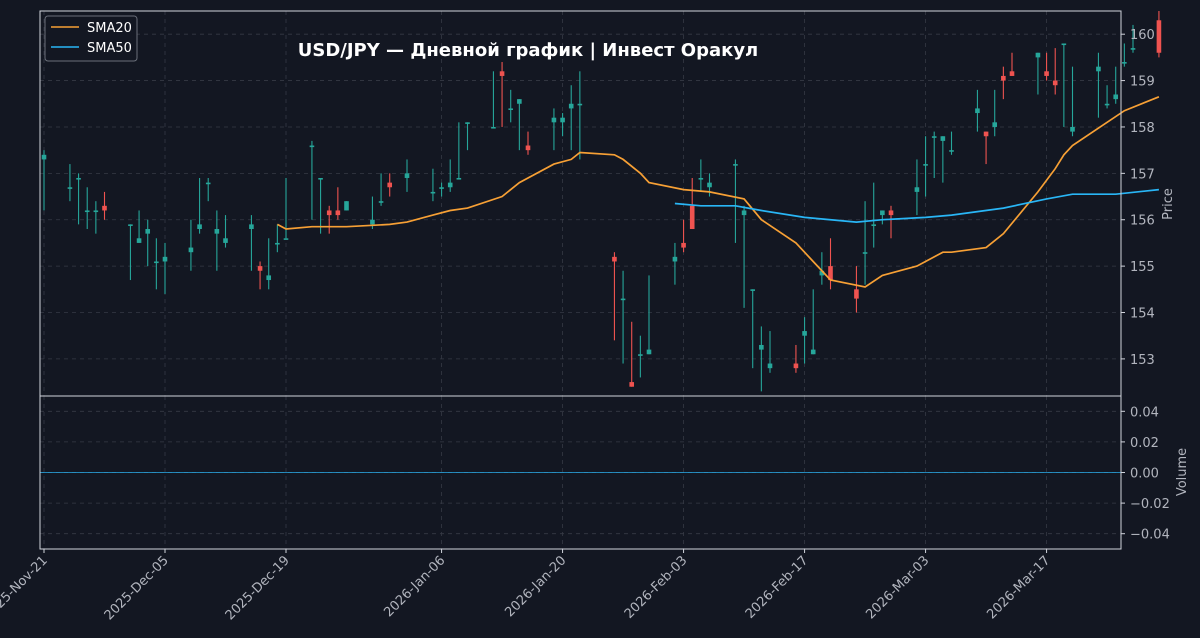 This screenshot has height=638, width=1200. Describe the element at coordinates (1142, 360) in the screenshot. I see `price-tick-label: 153` at that location.